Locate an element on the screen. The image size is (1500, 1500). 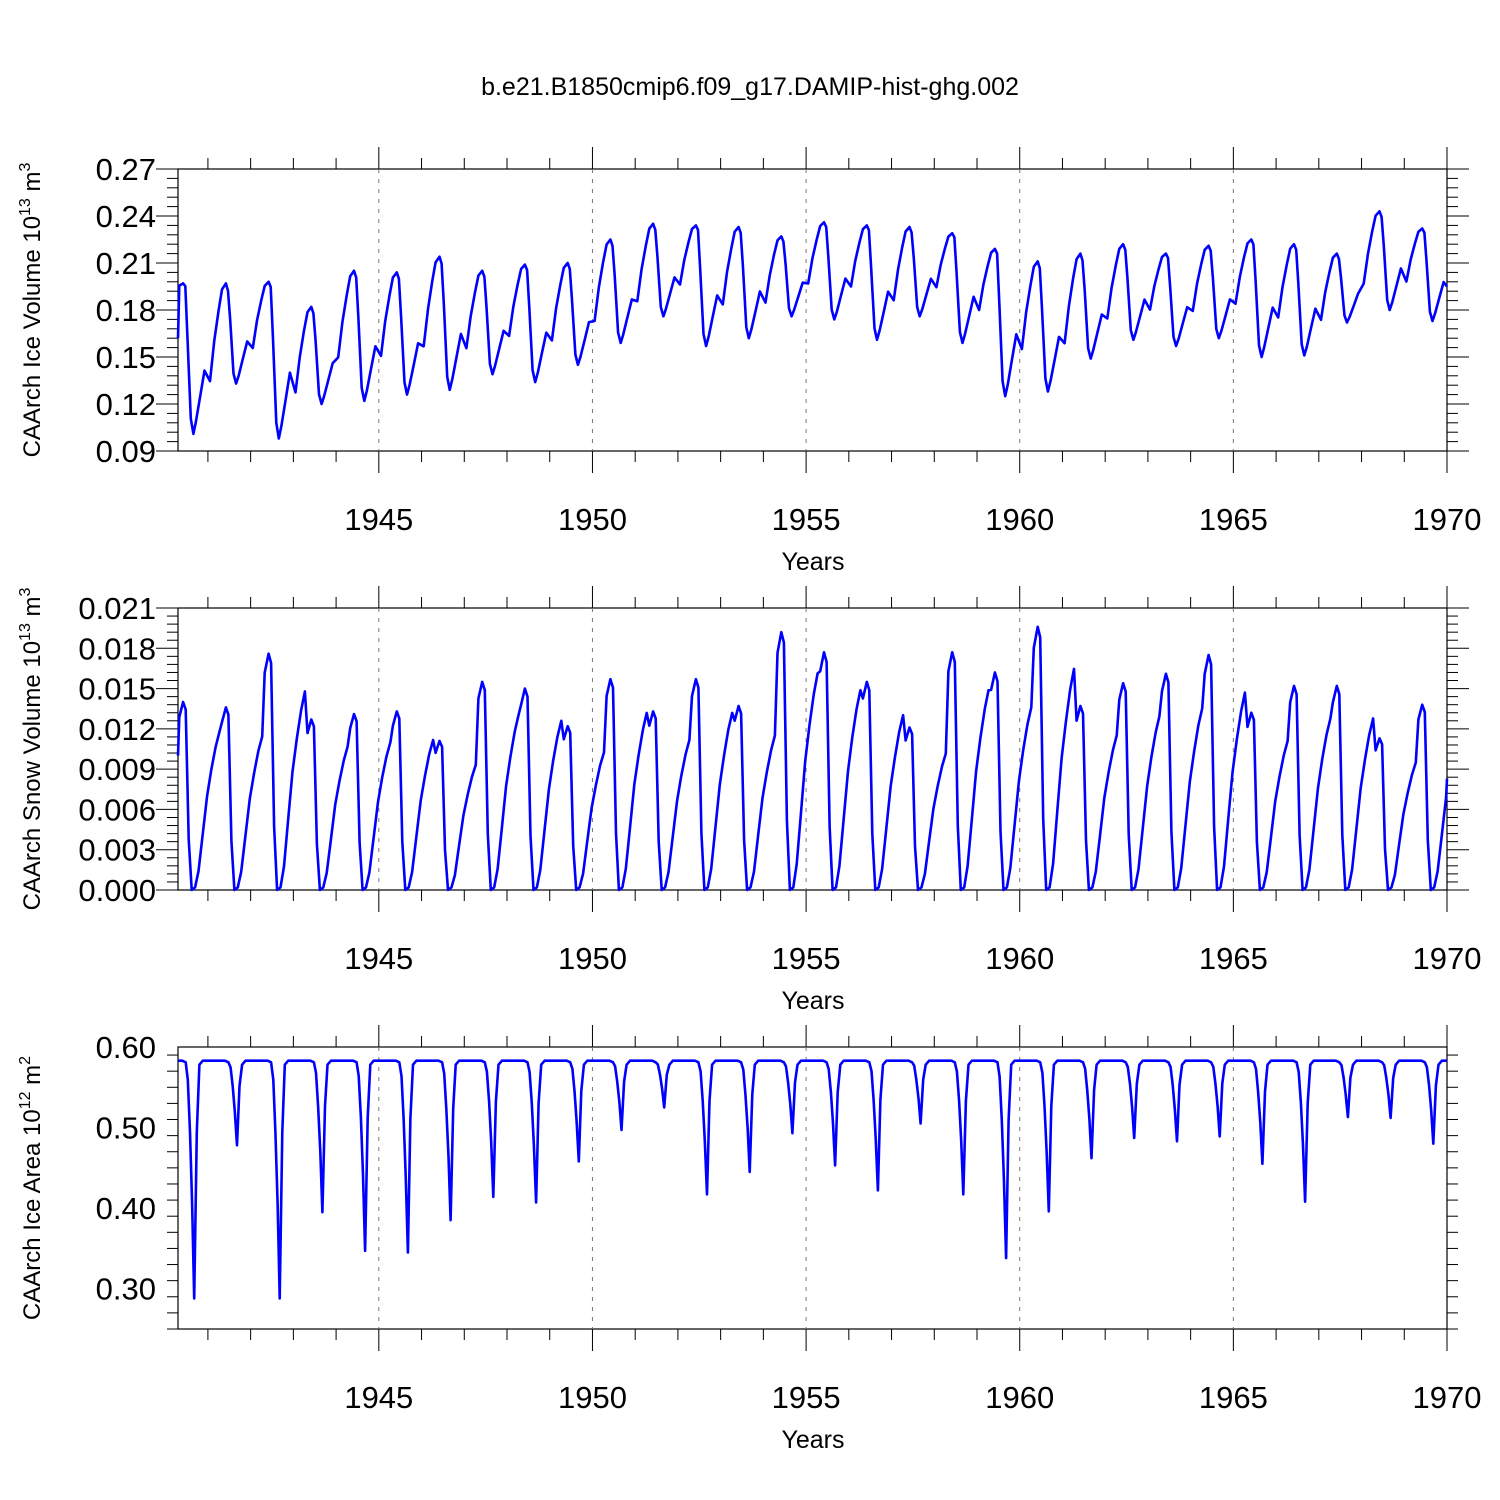
y-axis-label: CAArch Ice Volume 1013 m3 is located at coordinates (31, 309).